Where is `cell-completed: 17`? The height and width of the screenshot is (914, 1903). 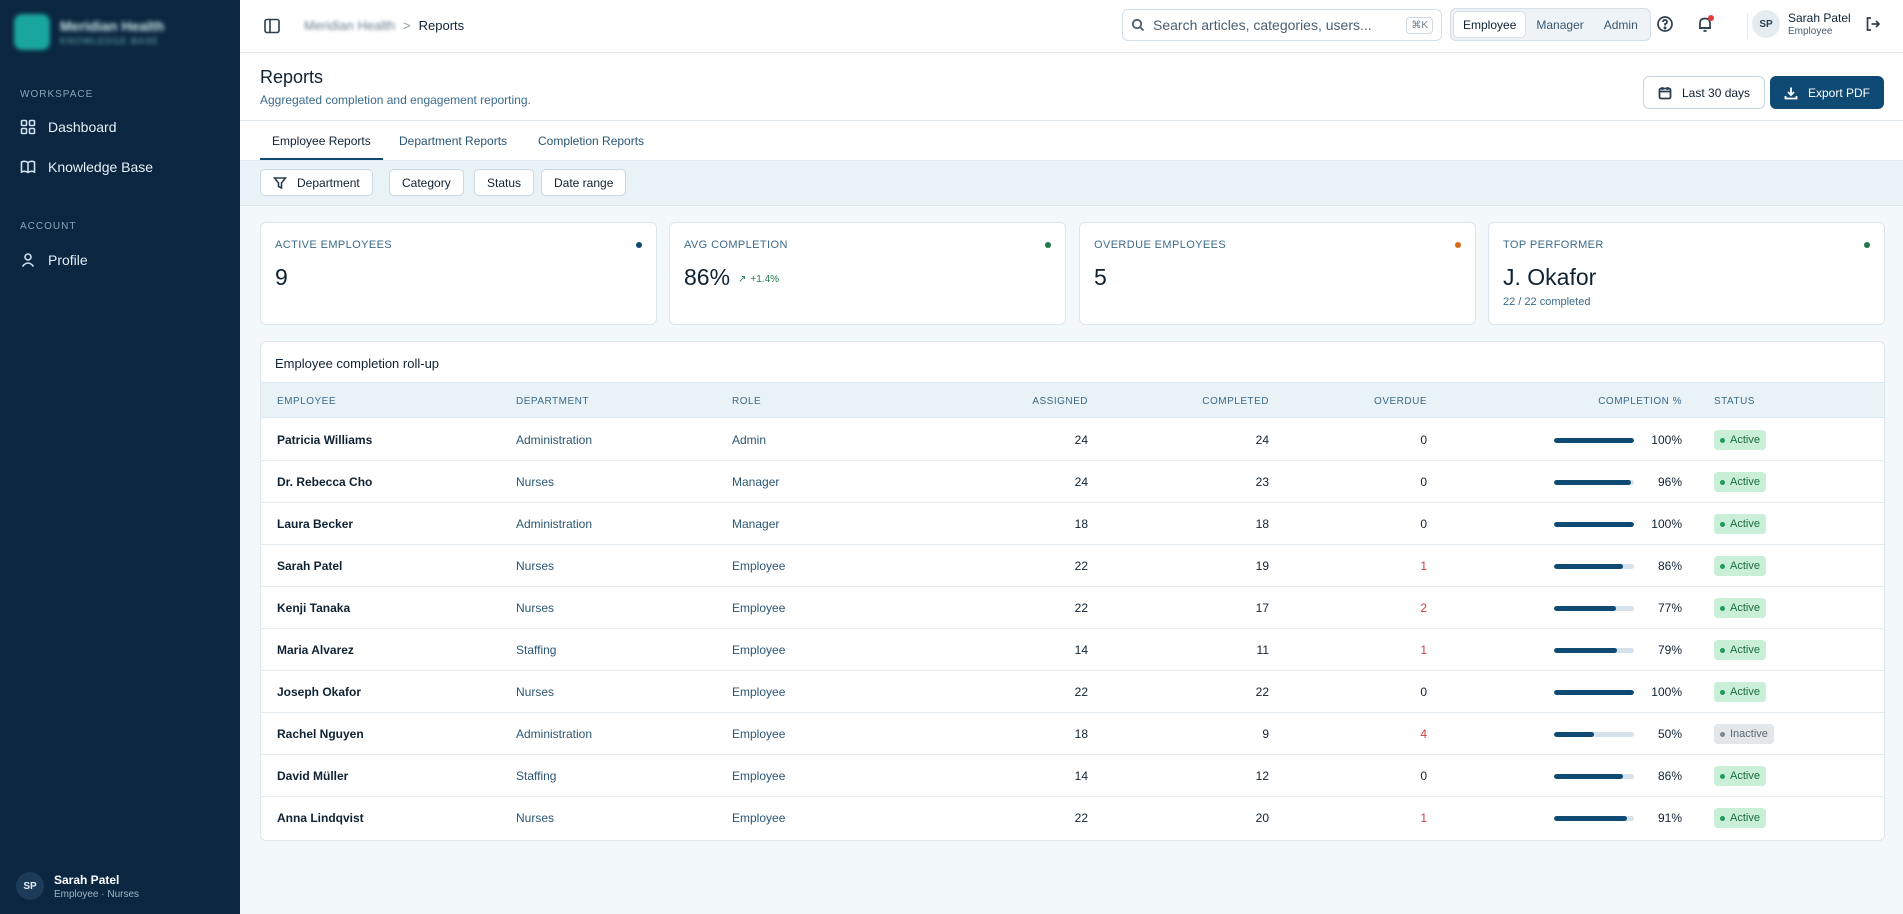 cell-completed: 17 is located at coordinates (1262, 608).